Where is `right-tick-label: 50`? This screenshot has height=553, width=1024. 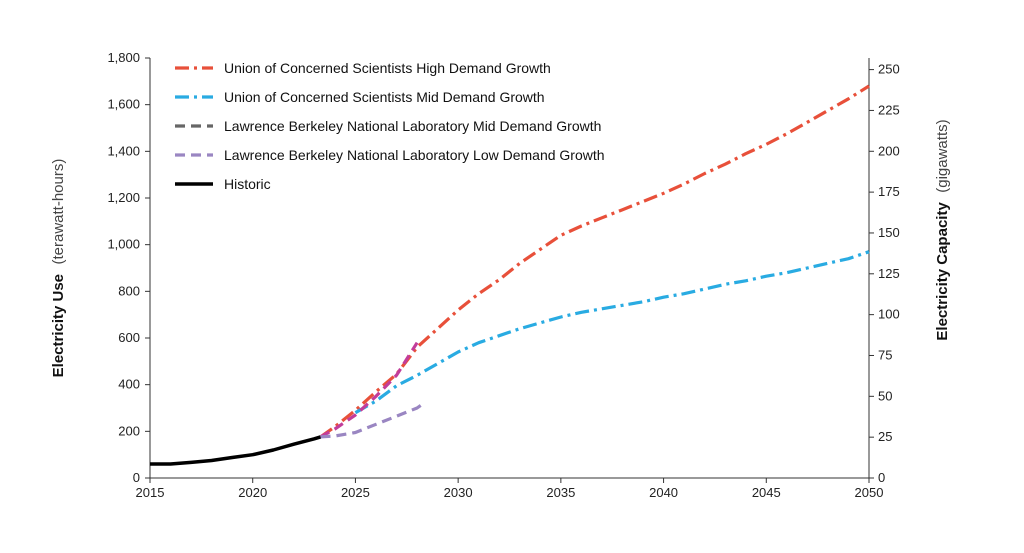
right-tick-label: 50 is located at coordinates (885, 395).